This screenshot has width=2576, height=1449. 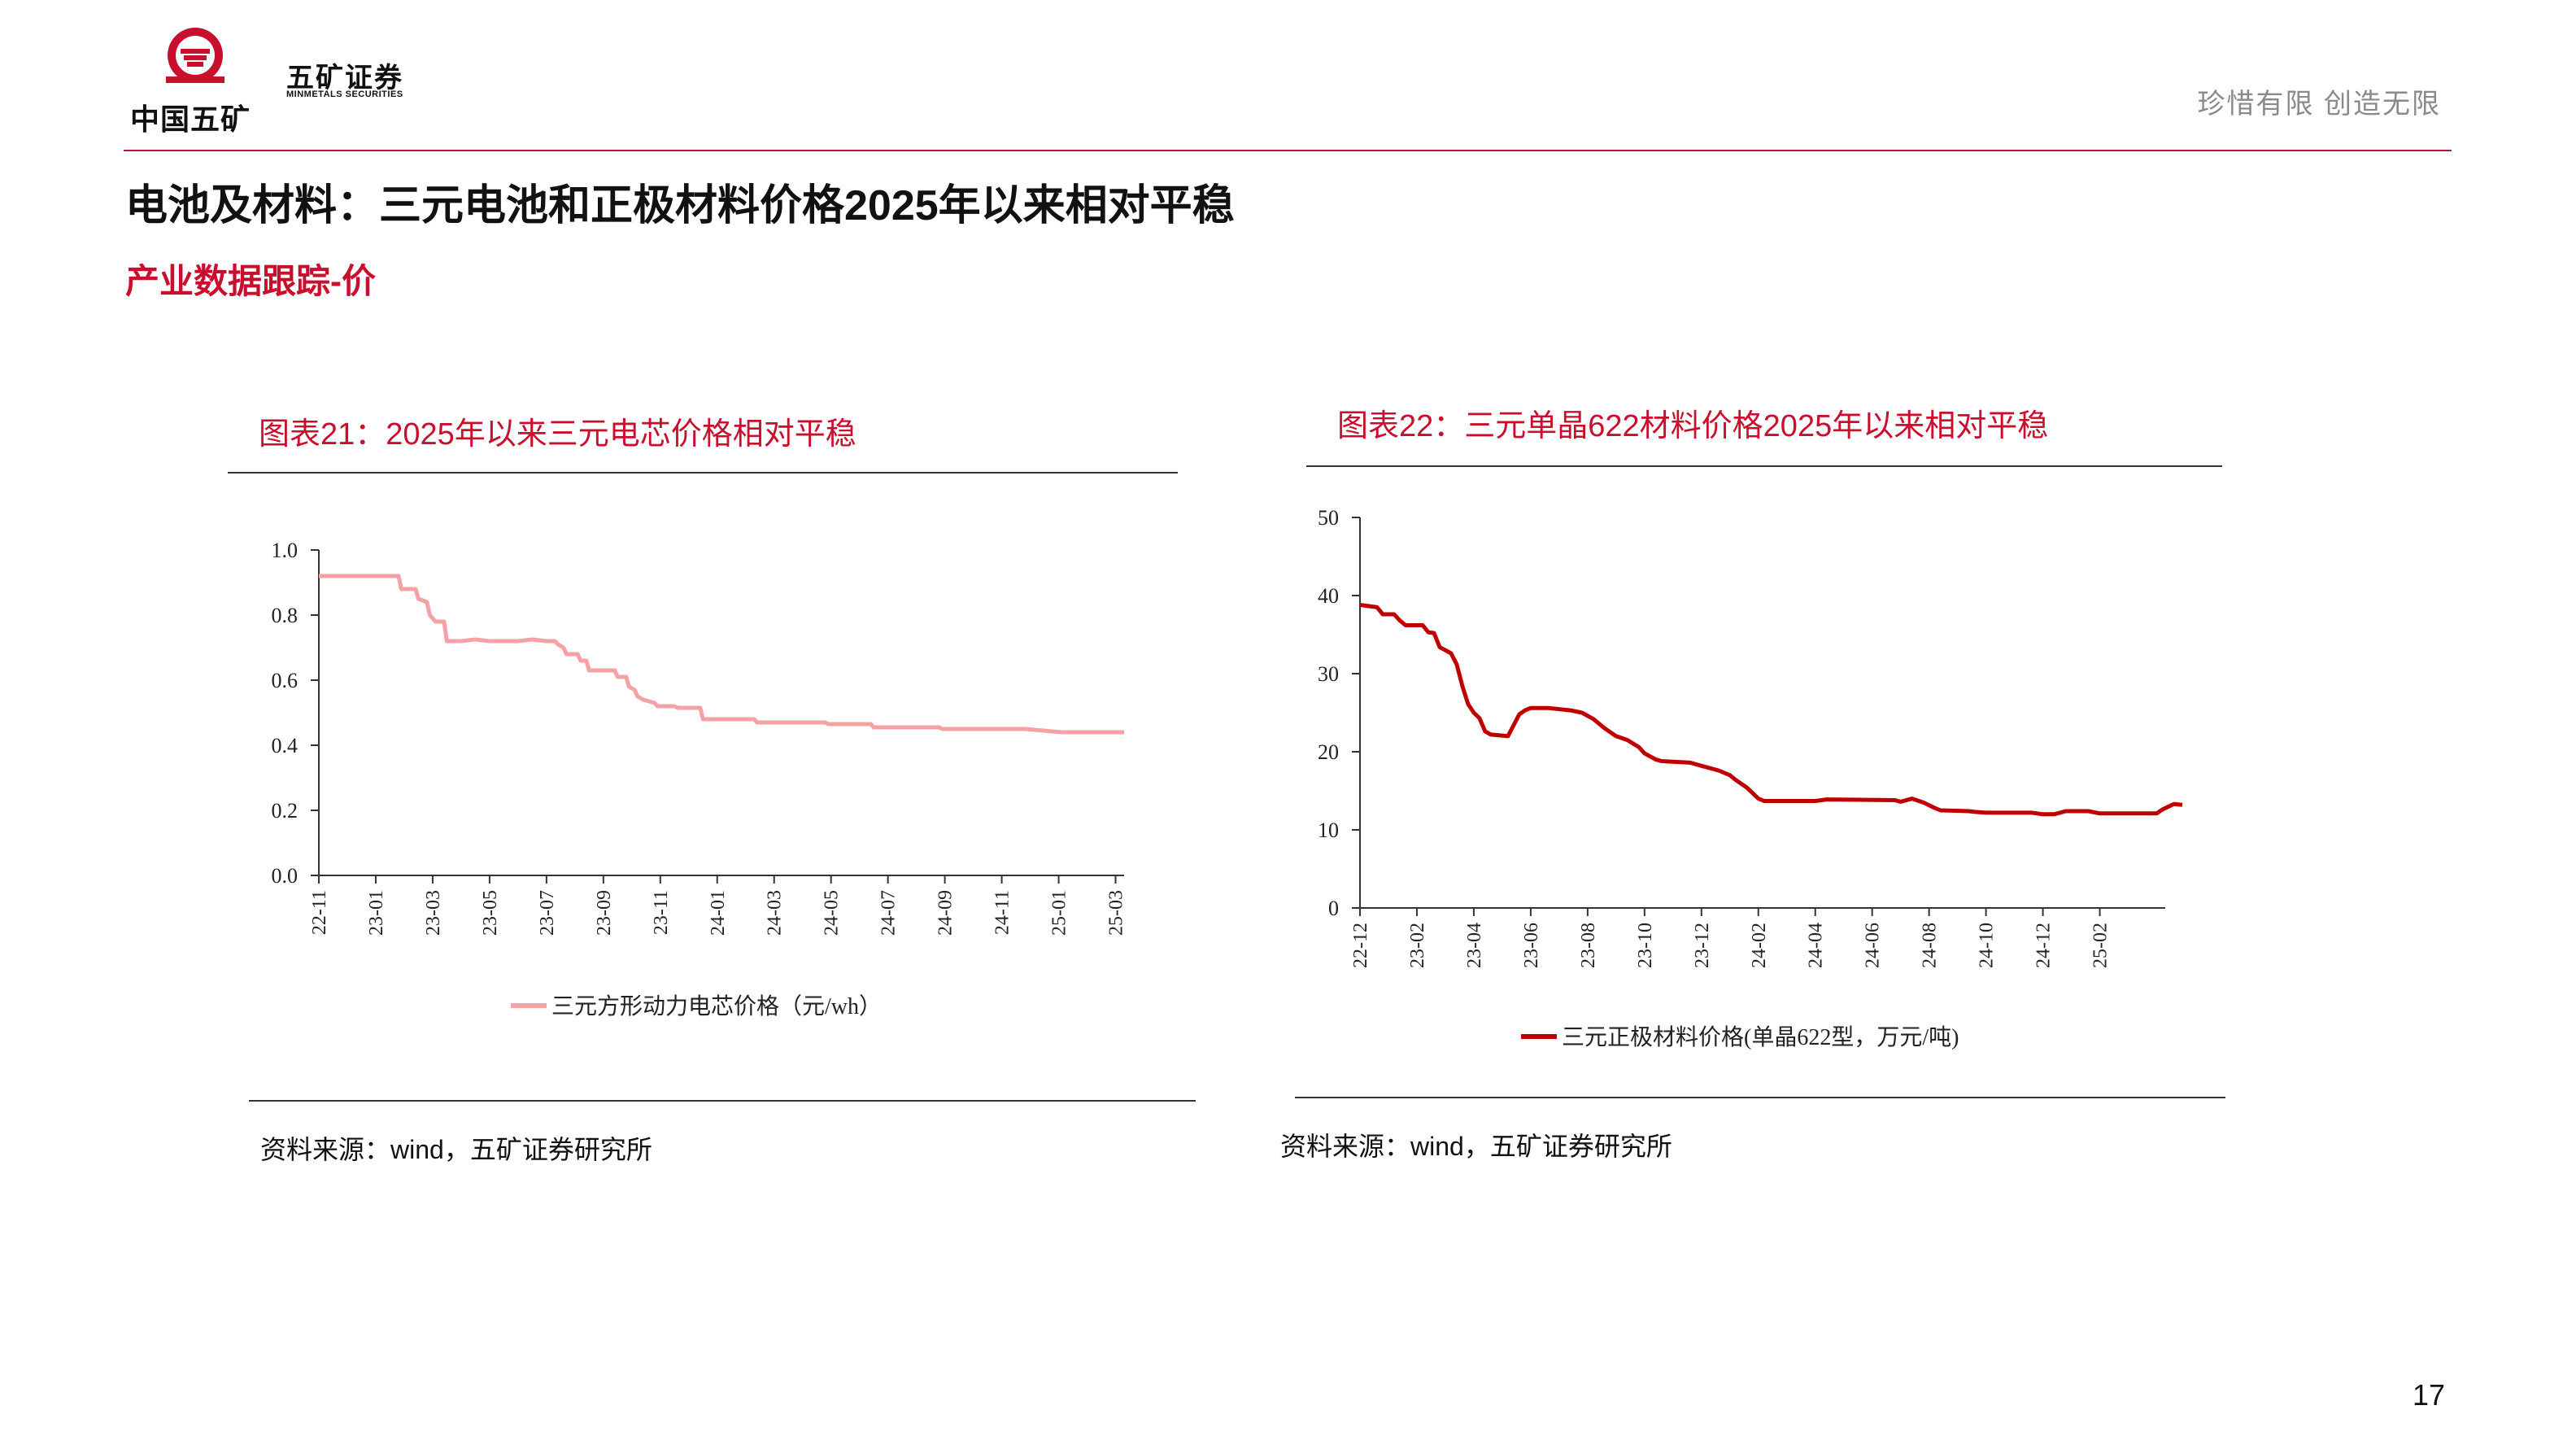 What do you see at coordinates (285, 745) in the screenshot?
I see `chart-1-y-tick-label: 0.4` at bounding box center [285, 745].